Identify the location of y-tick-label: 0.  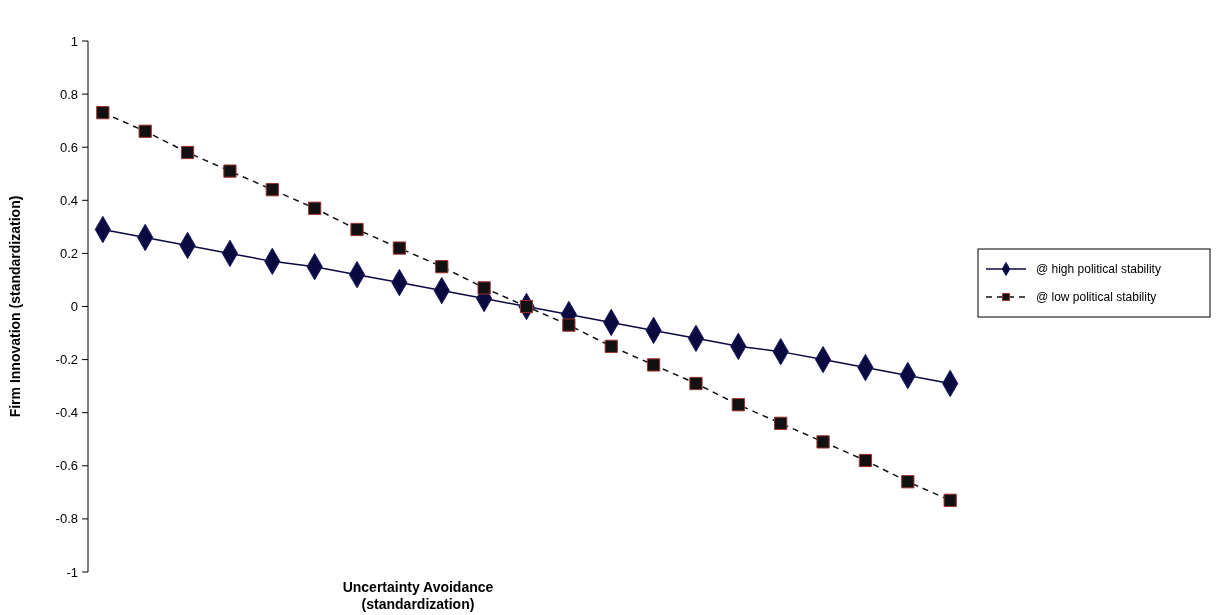
(74, 307).